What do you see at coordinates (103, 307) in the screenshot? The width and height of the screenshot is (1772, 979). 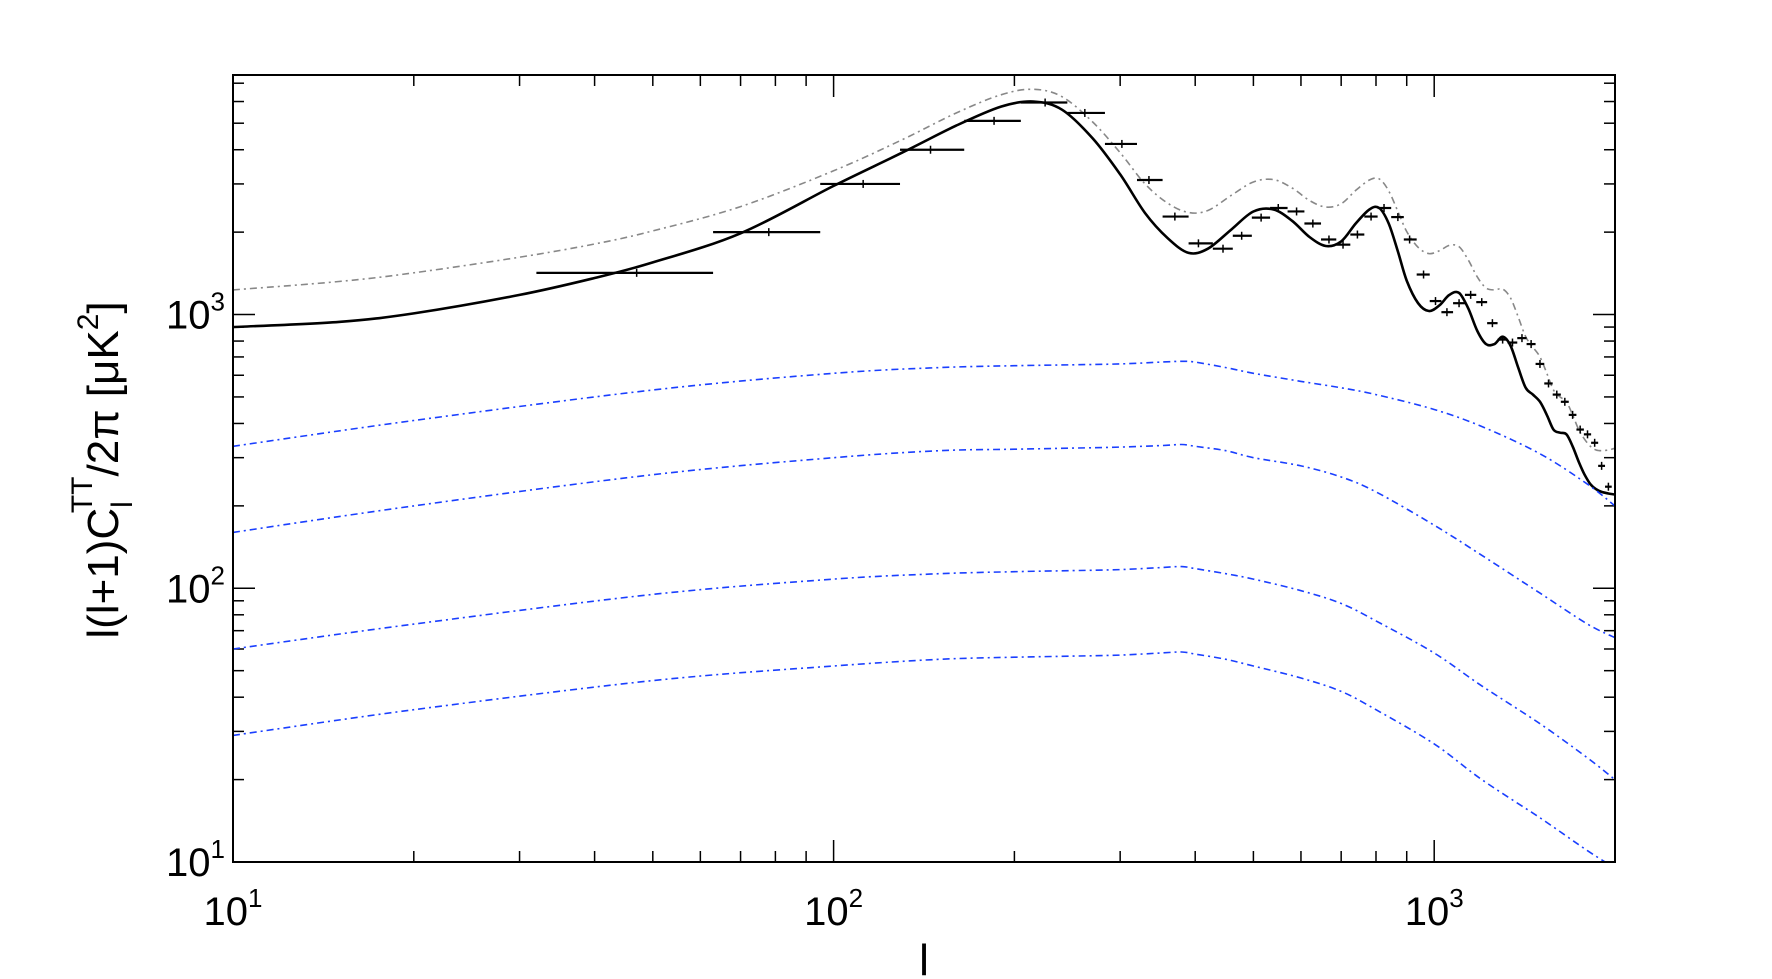 I see `y-axis-title-close: ]` at bounding box center [103, 307].